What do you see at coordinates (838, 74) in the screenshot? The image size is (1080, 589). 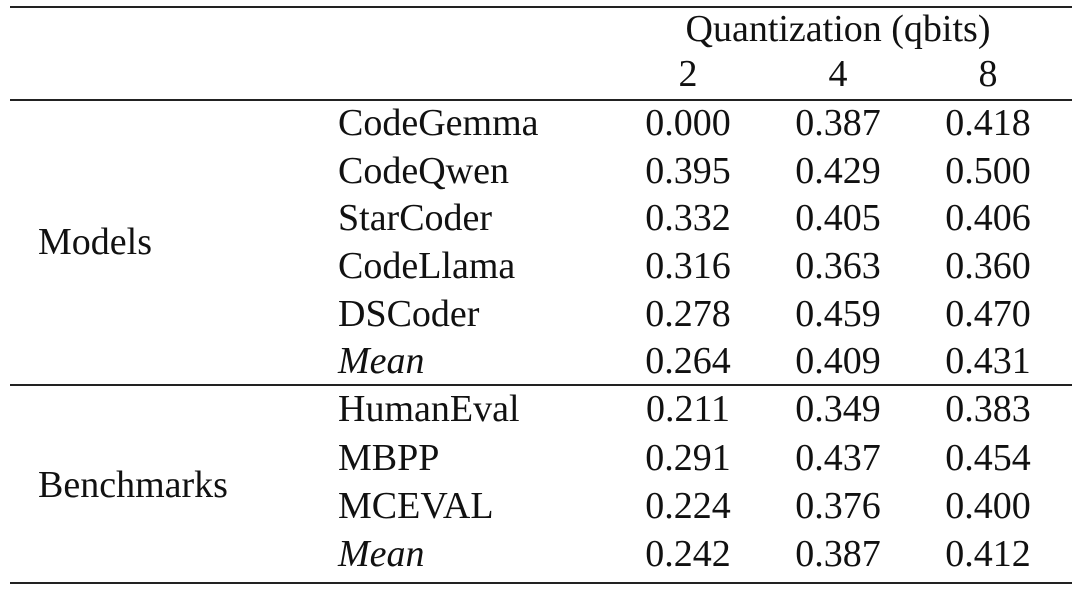 I see `column-header-4: 4` at bounding box center [838, 74].